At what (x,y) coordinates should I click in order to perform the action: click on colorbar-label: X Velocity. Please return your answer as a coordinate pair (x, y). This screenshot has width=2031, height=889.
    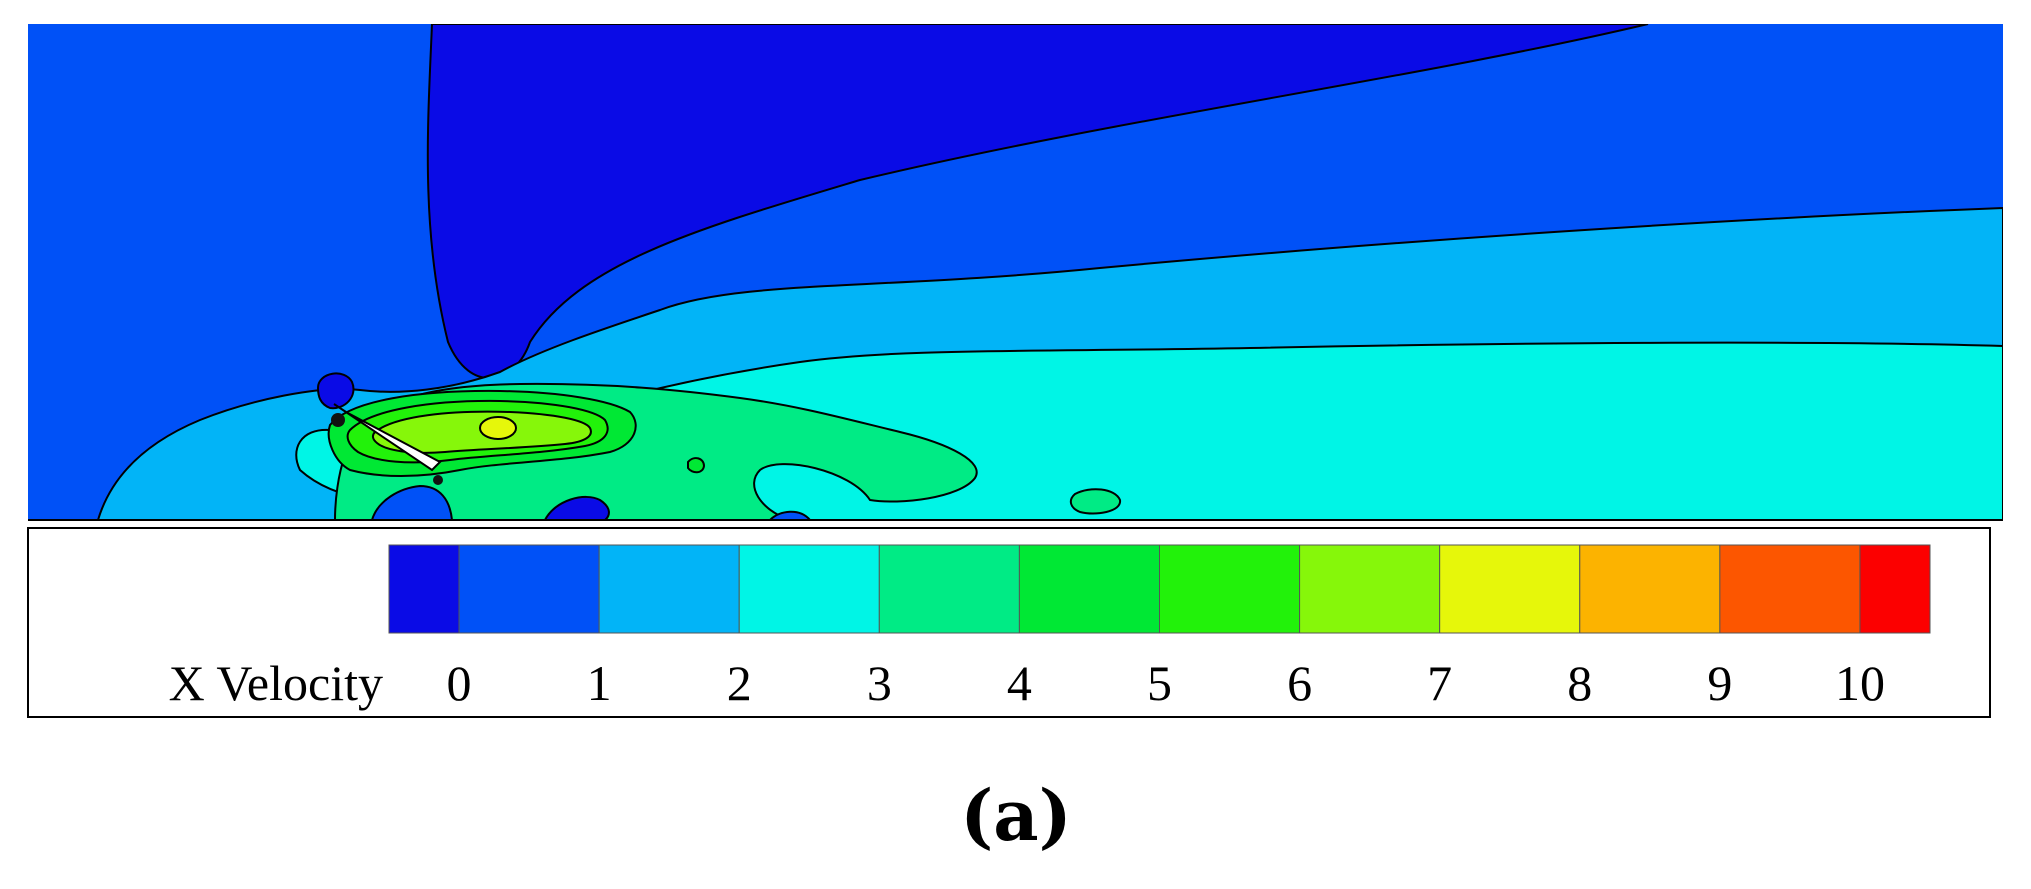
    Looking at the image, I should click on (276, 683).